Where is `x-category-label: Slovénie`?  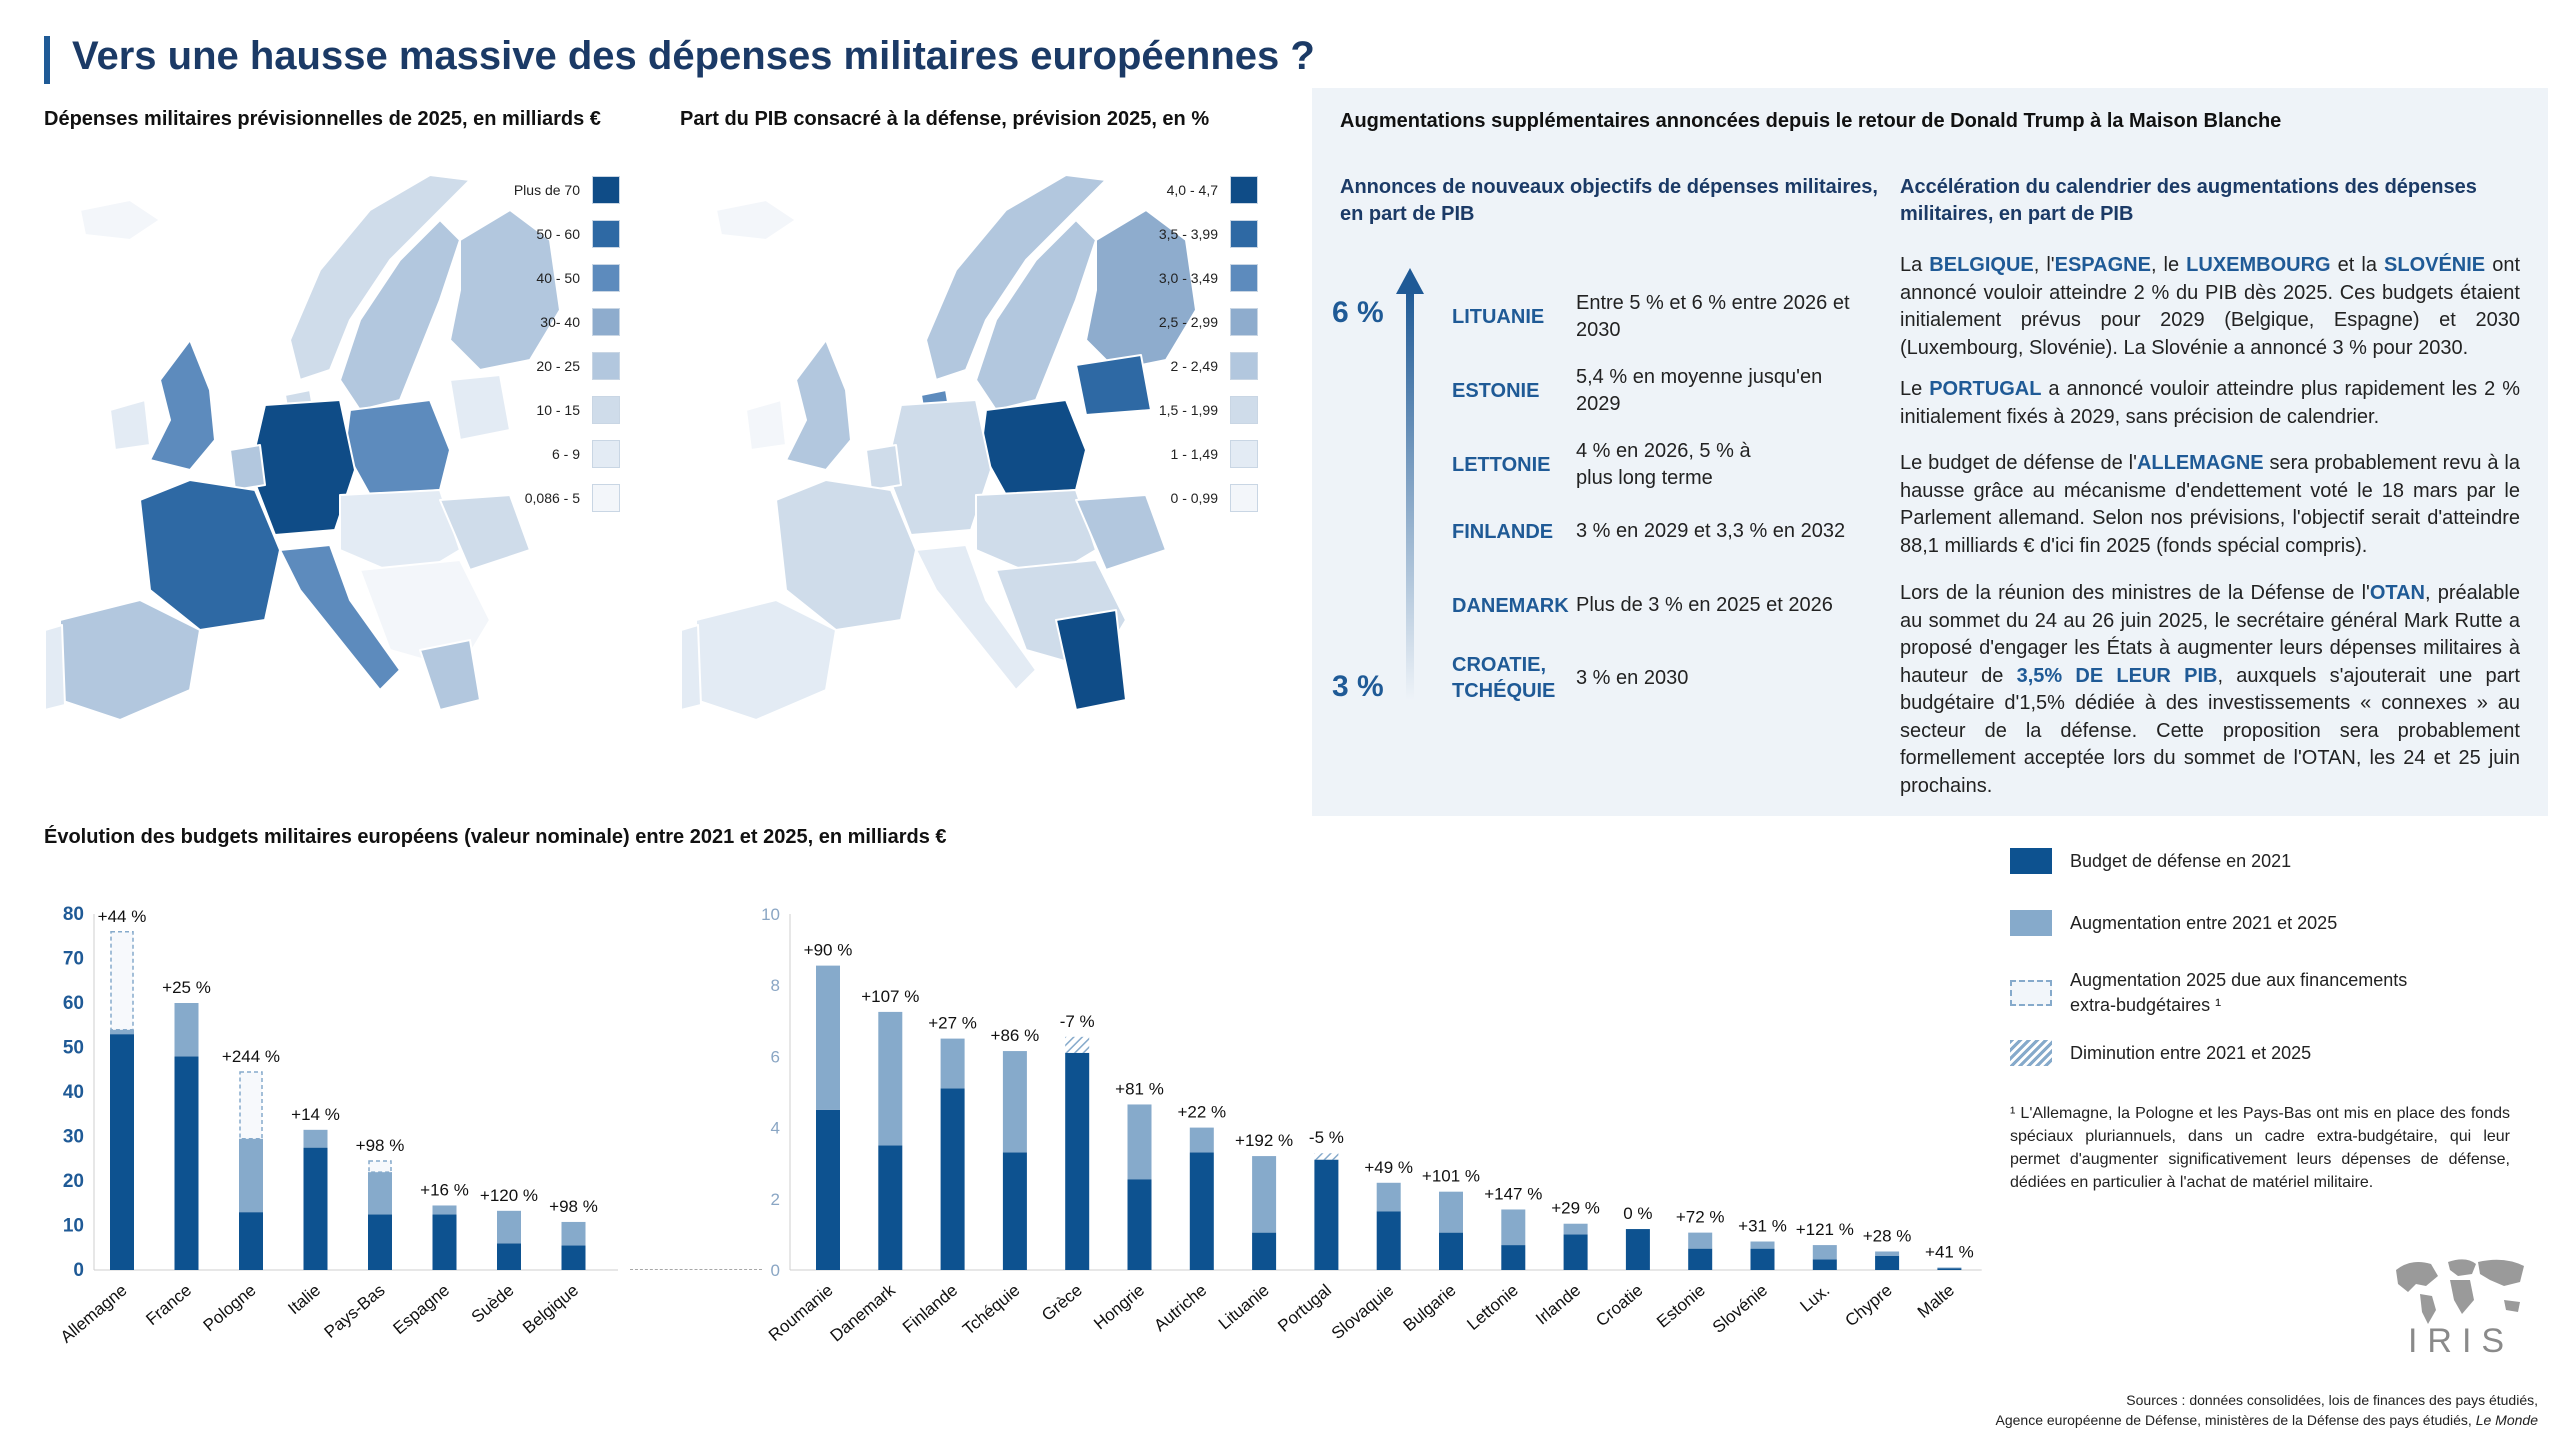 x-category-label: Slovénie is located at coordinates (1740, 1309).